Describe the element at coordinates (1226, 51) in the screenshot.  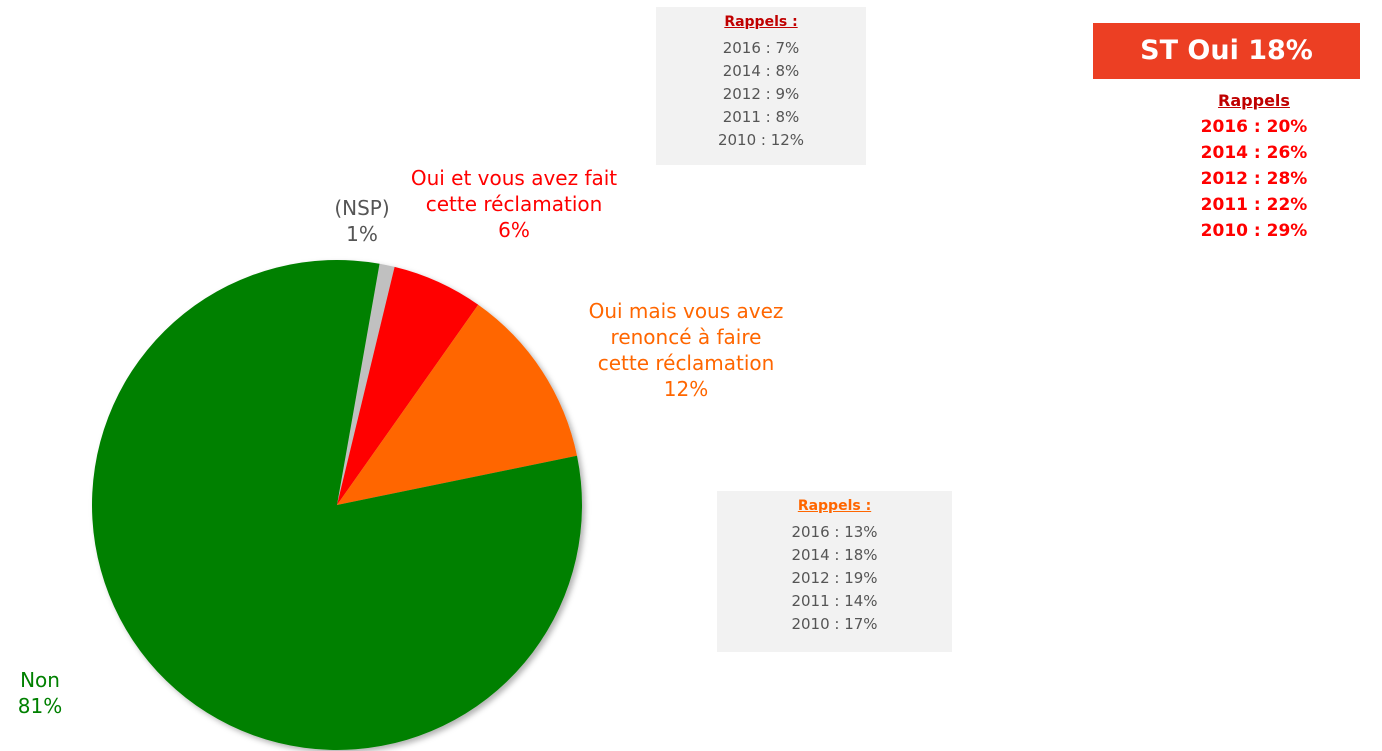
I see `st-box: ST Oui 18%` at that location.